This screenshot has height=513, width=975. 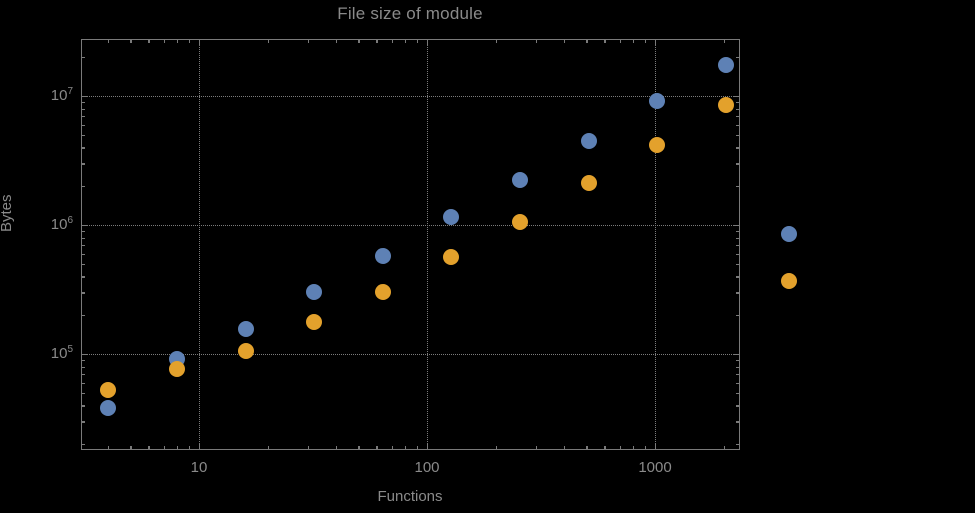 I want to click on y-tick-exponent: 6, so click(x=70, y=220).